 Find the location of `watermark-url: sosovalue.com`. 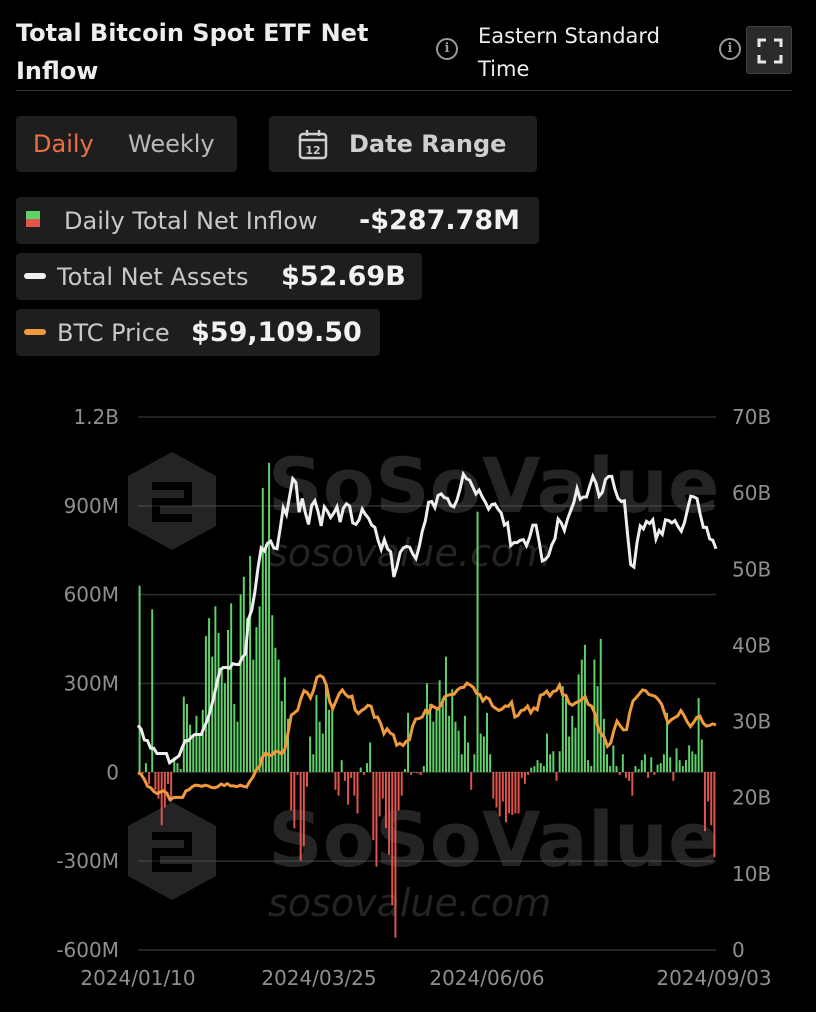

watermark-url: sosovalue.com is located at coordinates (409, 553).